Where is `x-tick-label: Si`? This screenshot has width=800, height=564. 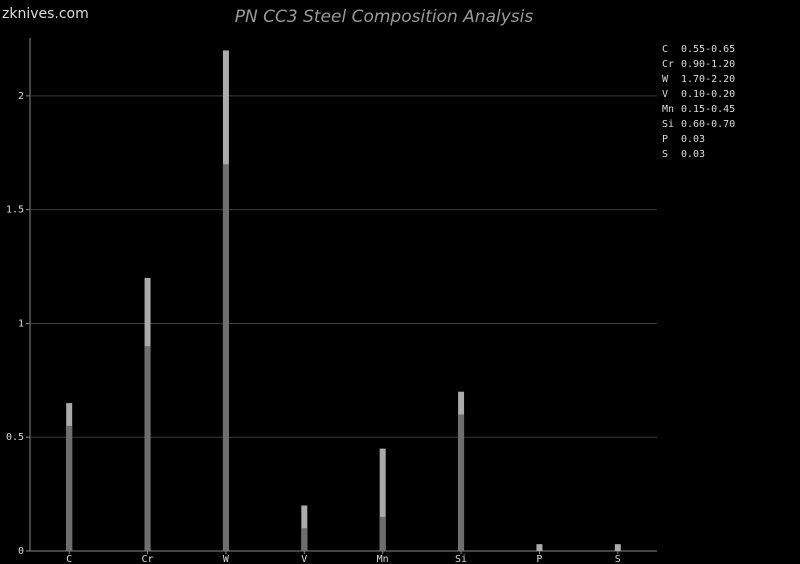 x-tick-label: Si is located at coordinates (461, 559).